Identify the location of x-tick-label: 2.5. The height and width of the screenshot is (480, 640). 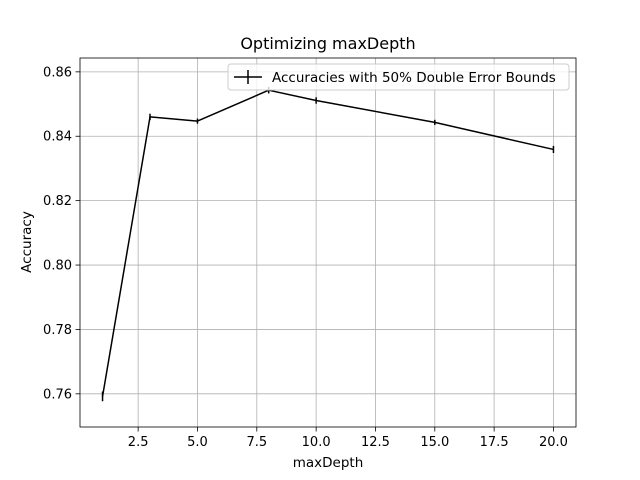
(138, 442).